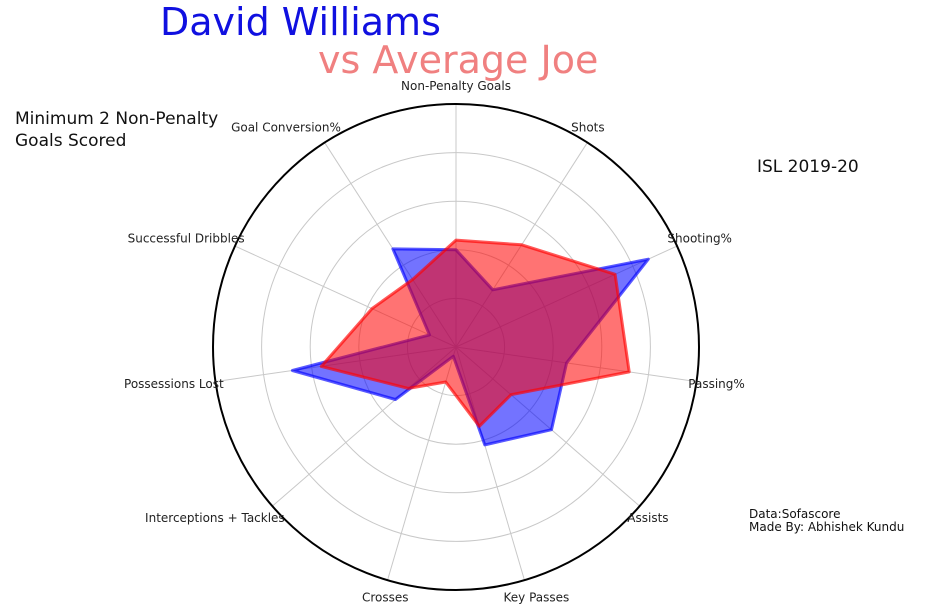  Describe the element at coordinates (286, 127) in the screenshot. I see `axis-label: Goal Conversion%` at that location.